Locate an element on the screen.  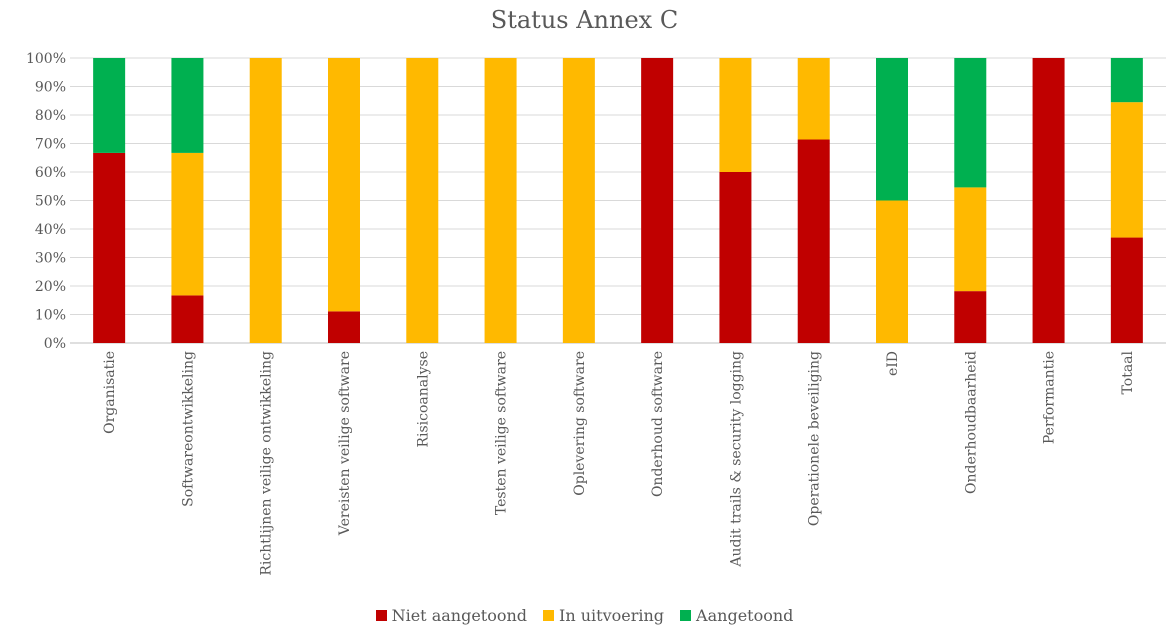
y-tick-label: 10% is located at coordinates (50, 316).